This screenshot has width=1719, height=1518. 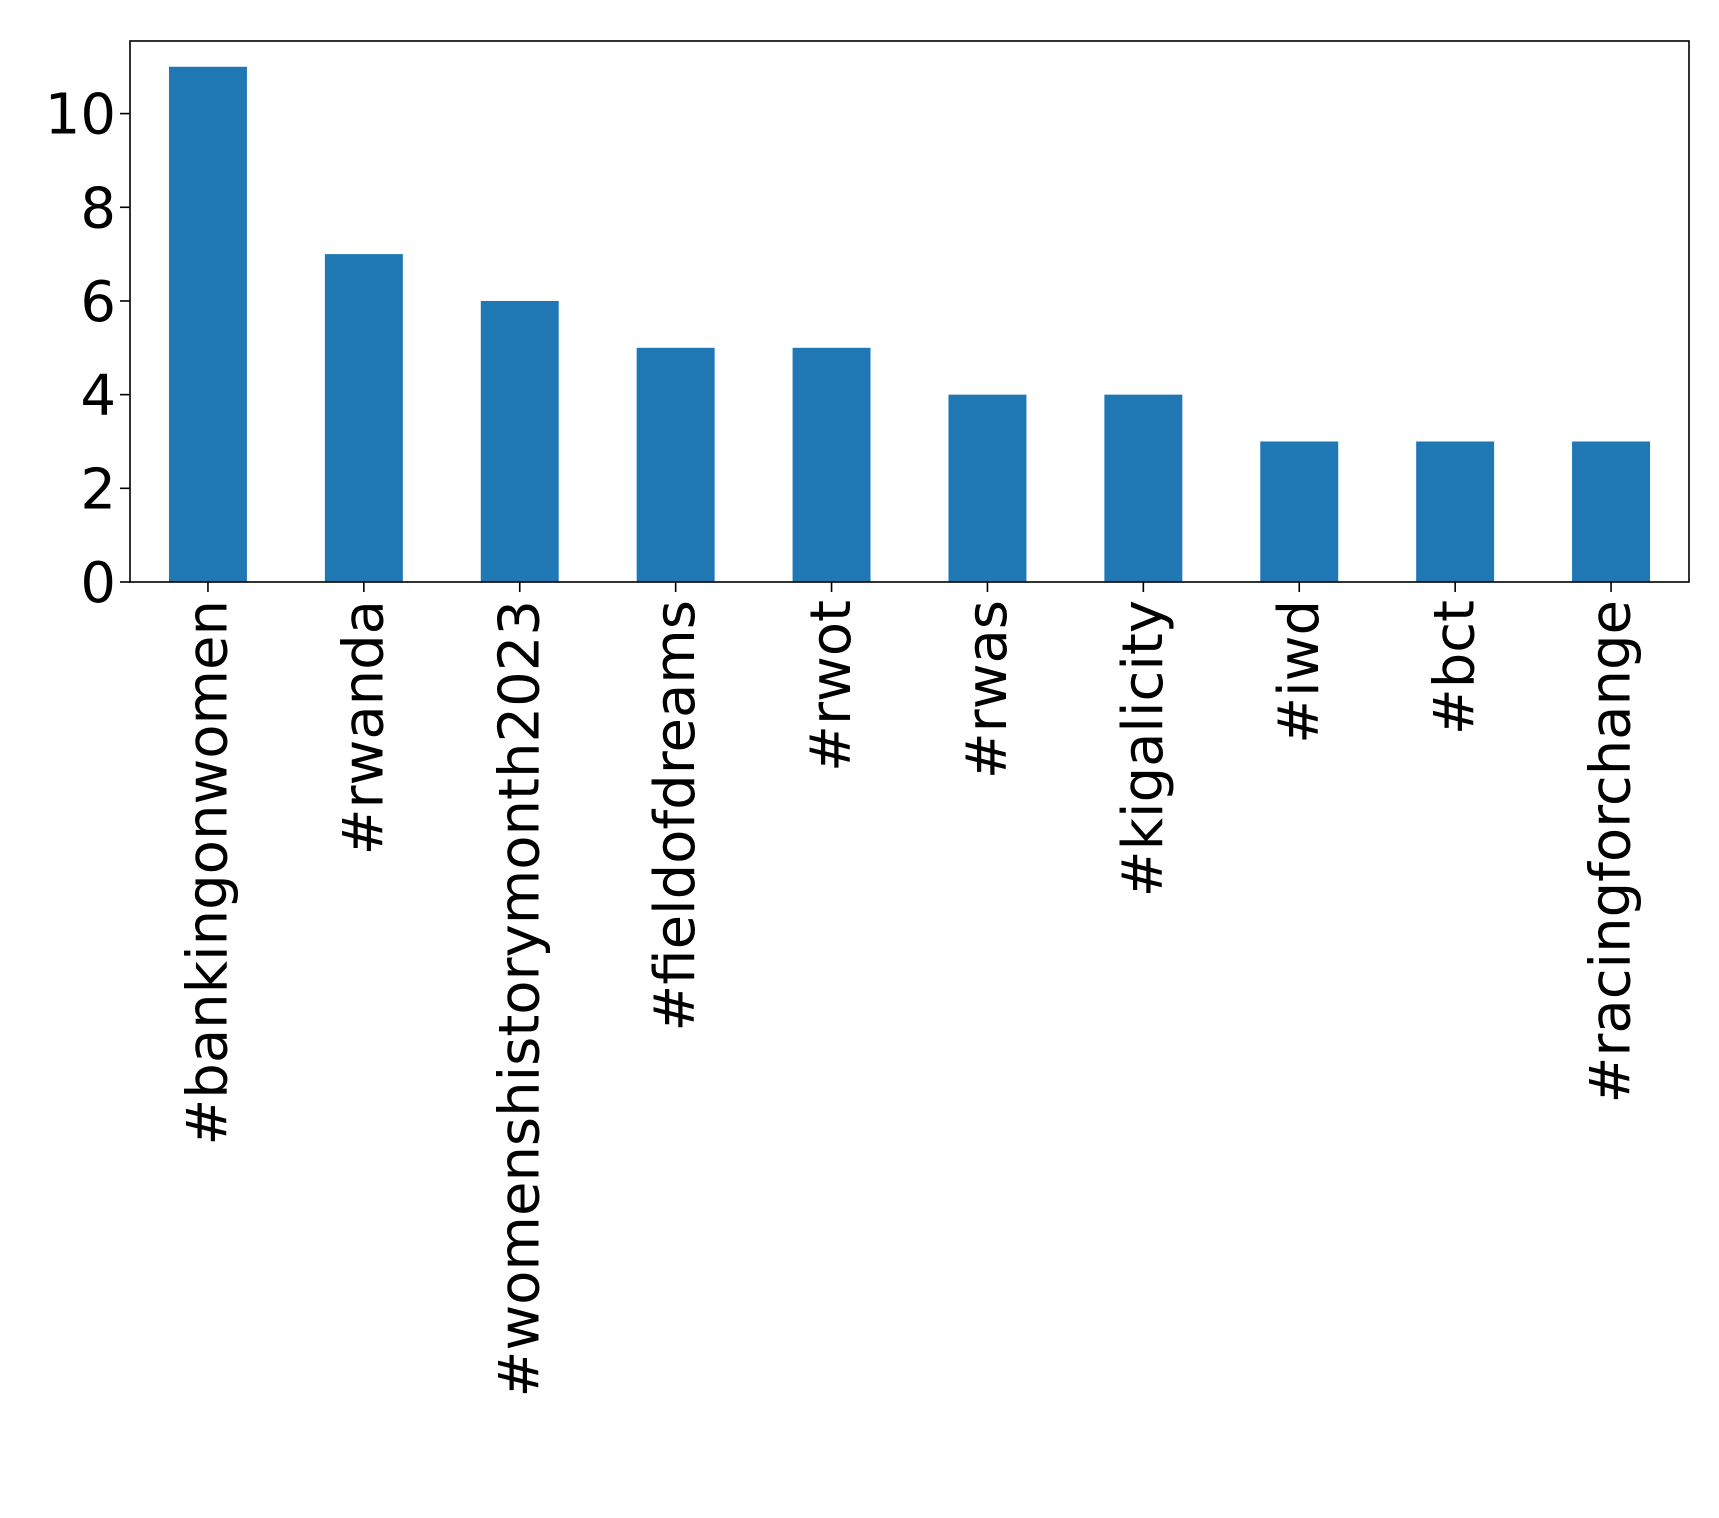 I want to click on bar-kigalicity, so click(x=1143, y=488).